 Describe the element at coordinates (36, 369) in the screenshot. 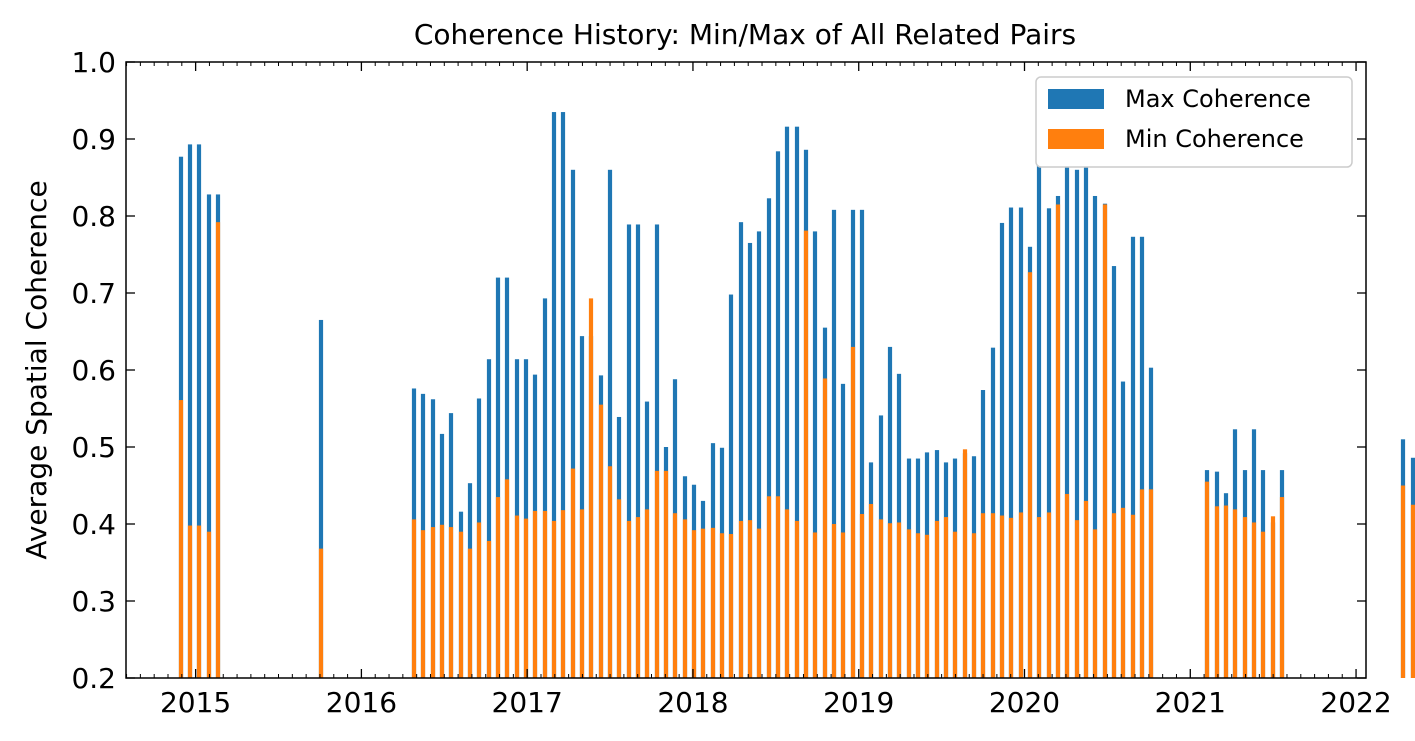

I see `y-axis-label: Average Spatial Coherence` at that location.